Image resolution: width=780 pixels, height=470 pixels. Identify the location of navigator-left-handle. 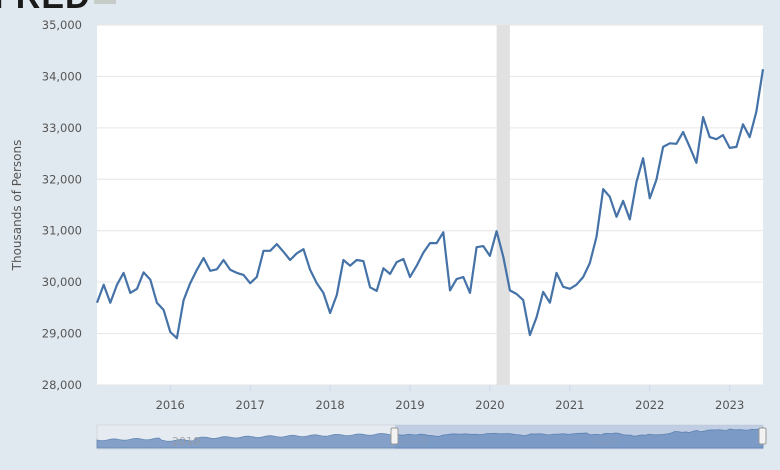
(394, 436).